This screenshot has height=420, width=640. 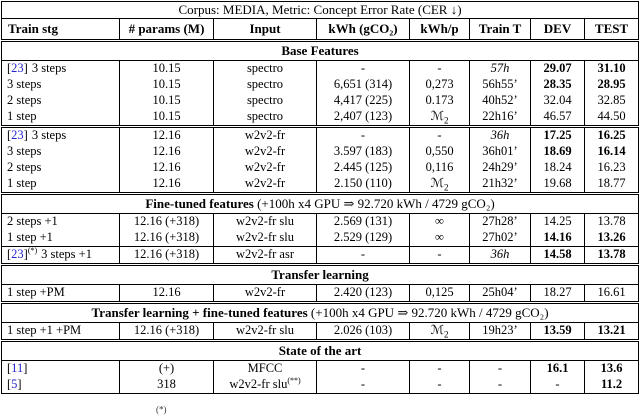 What do you see at coordinates (258, 384) in the screenshot?
I see `cell-text: w2v2-fr slu` at bounding box center [258, 384].